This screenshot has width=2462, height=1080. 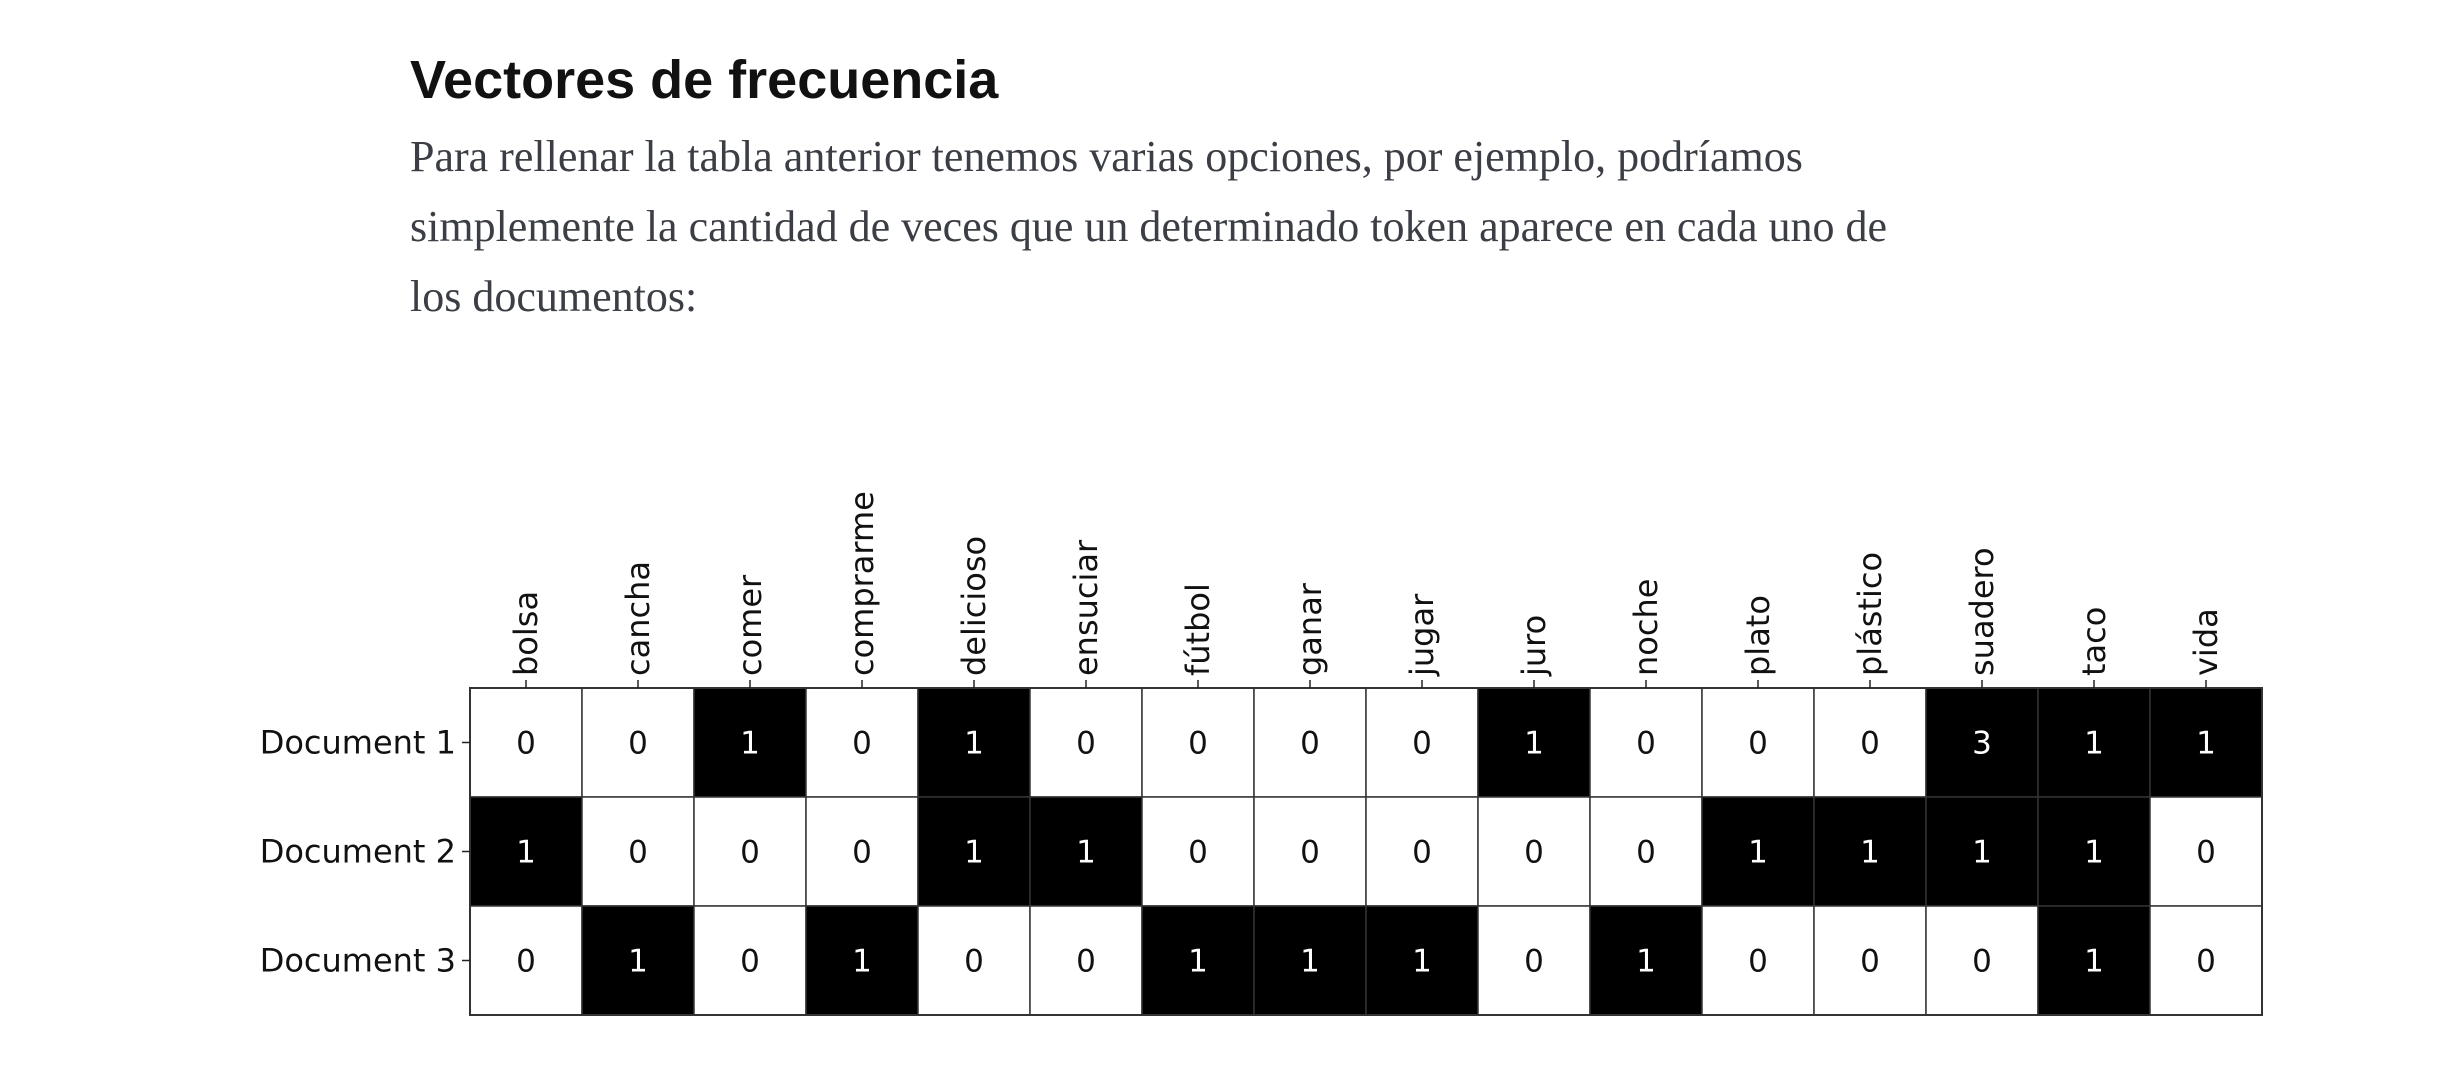 I want to click on paragraph-line: los documentos:, so click(x=554, y=296).